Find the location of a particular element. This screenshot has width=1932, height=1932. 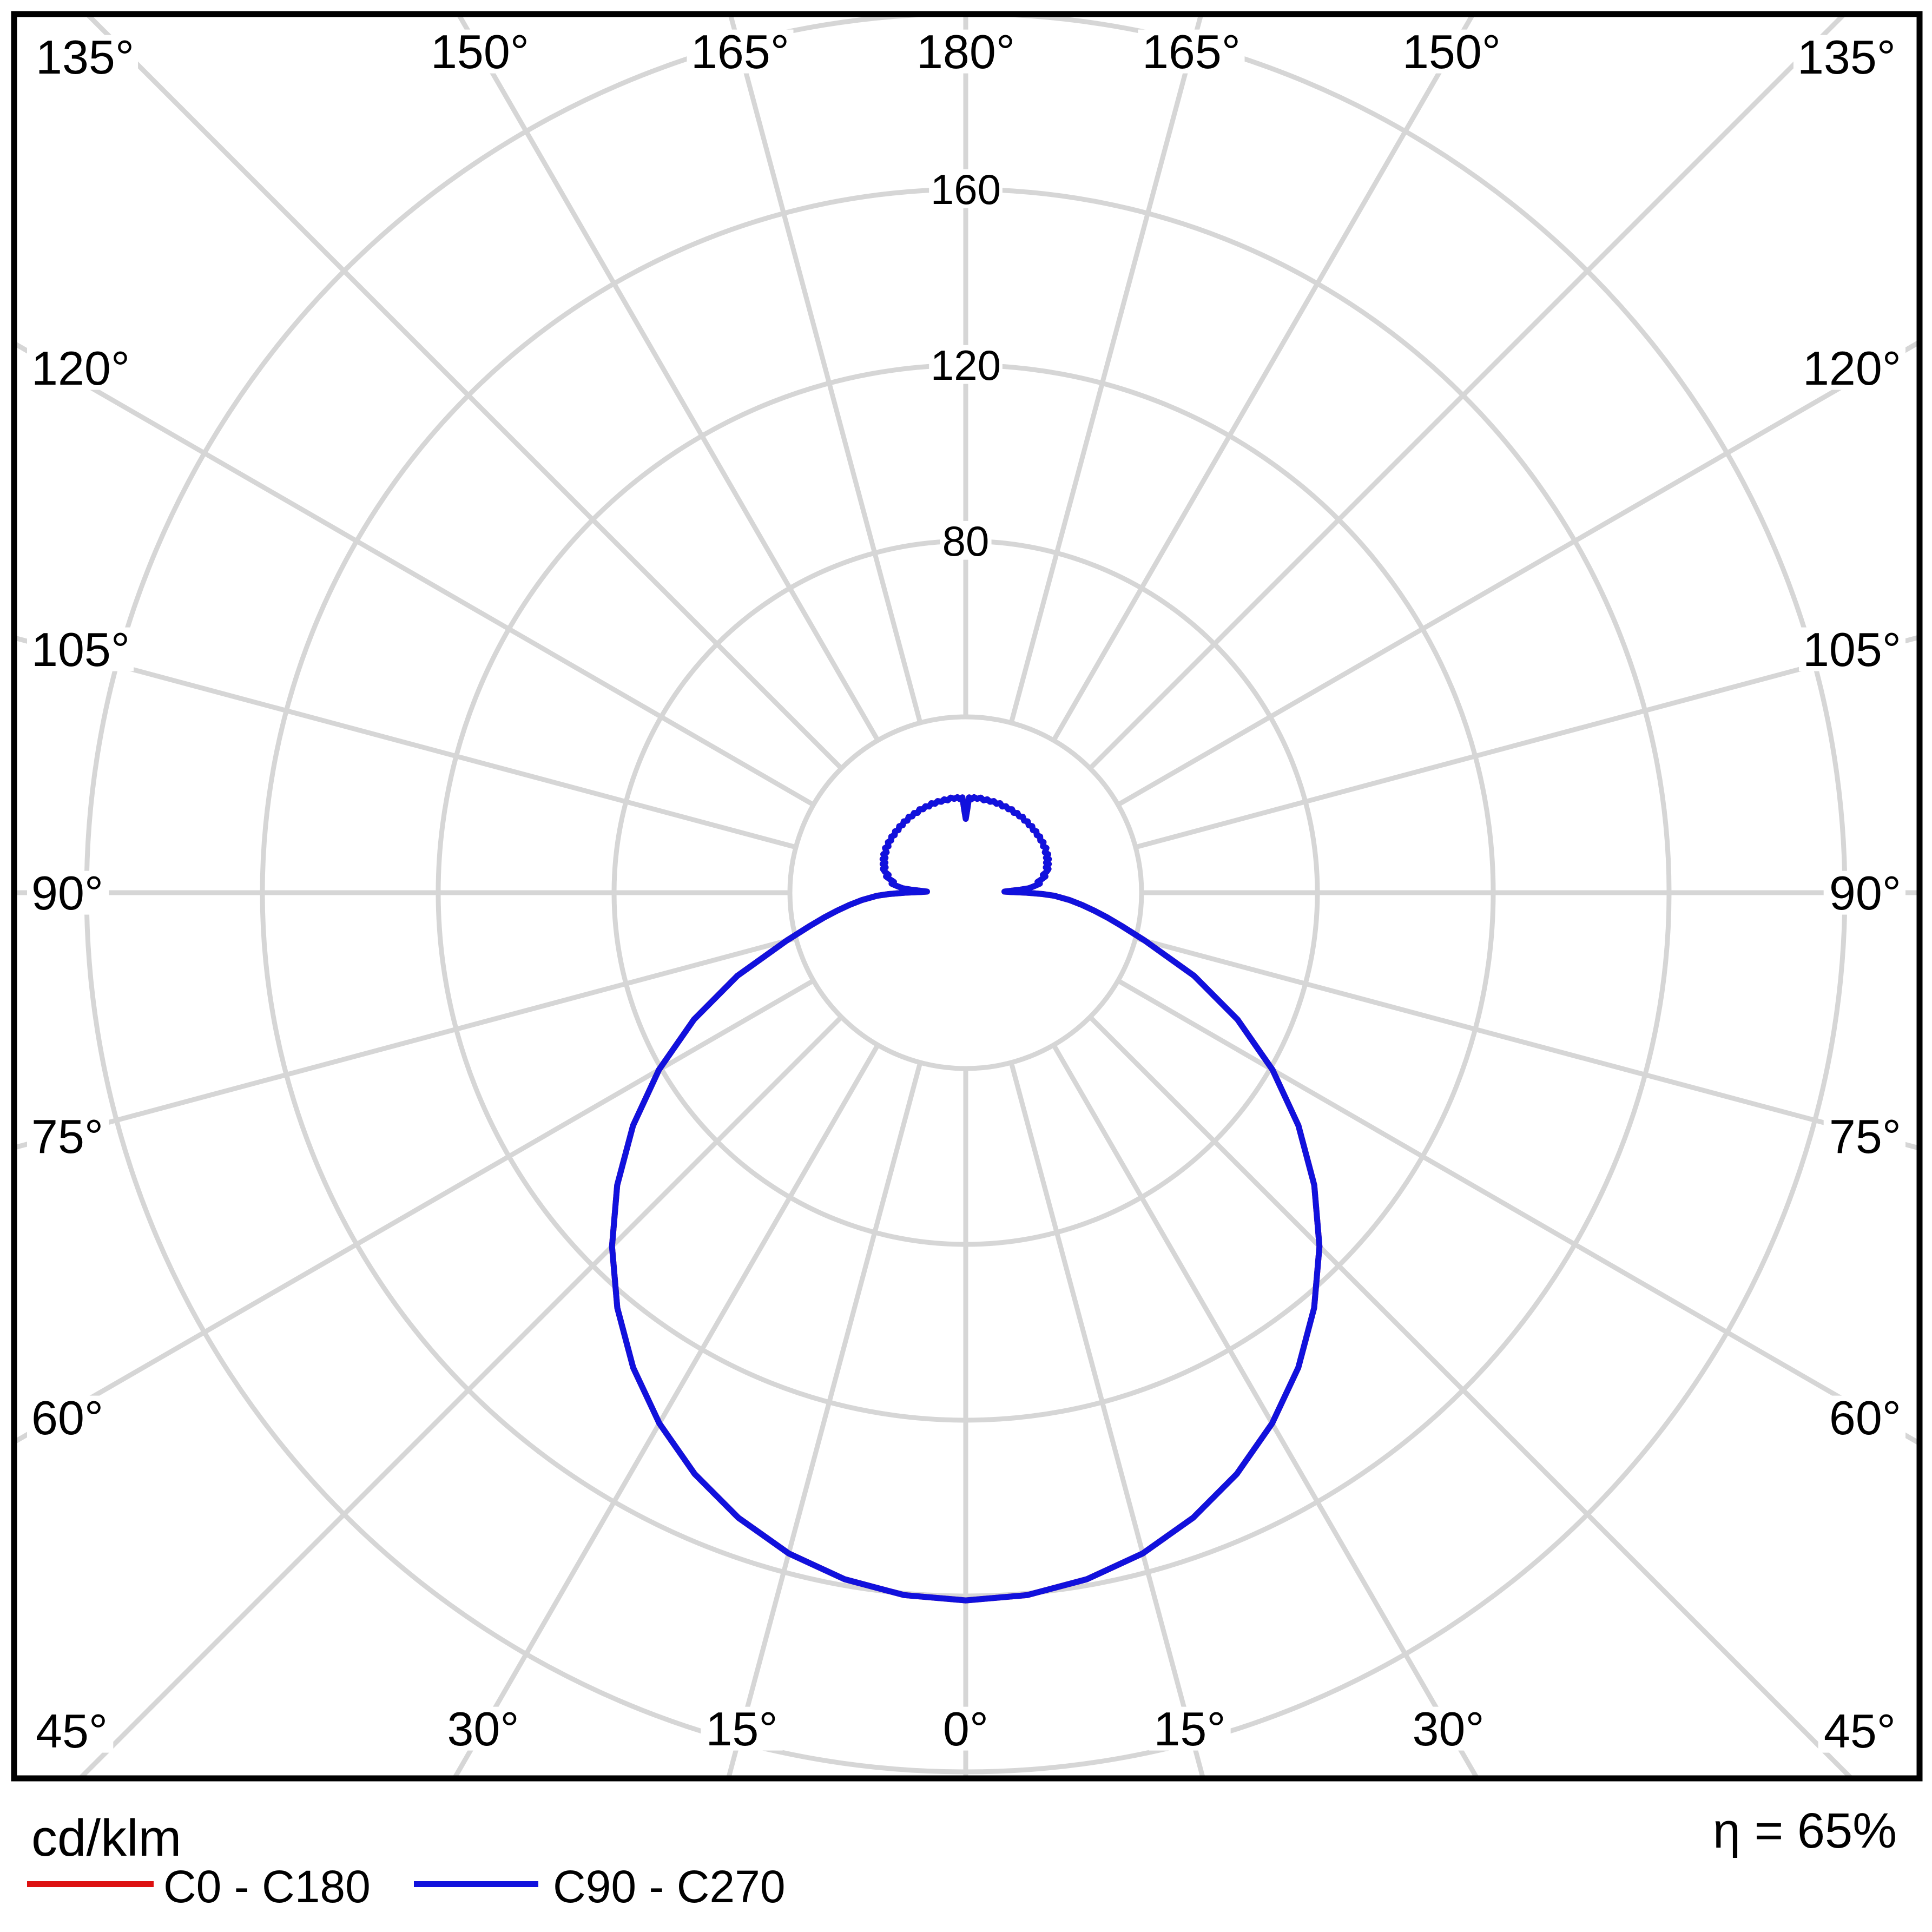

angle-label-right-1-box is located at coordinates (1851, 649).